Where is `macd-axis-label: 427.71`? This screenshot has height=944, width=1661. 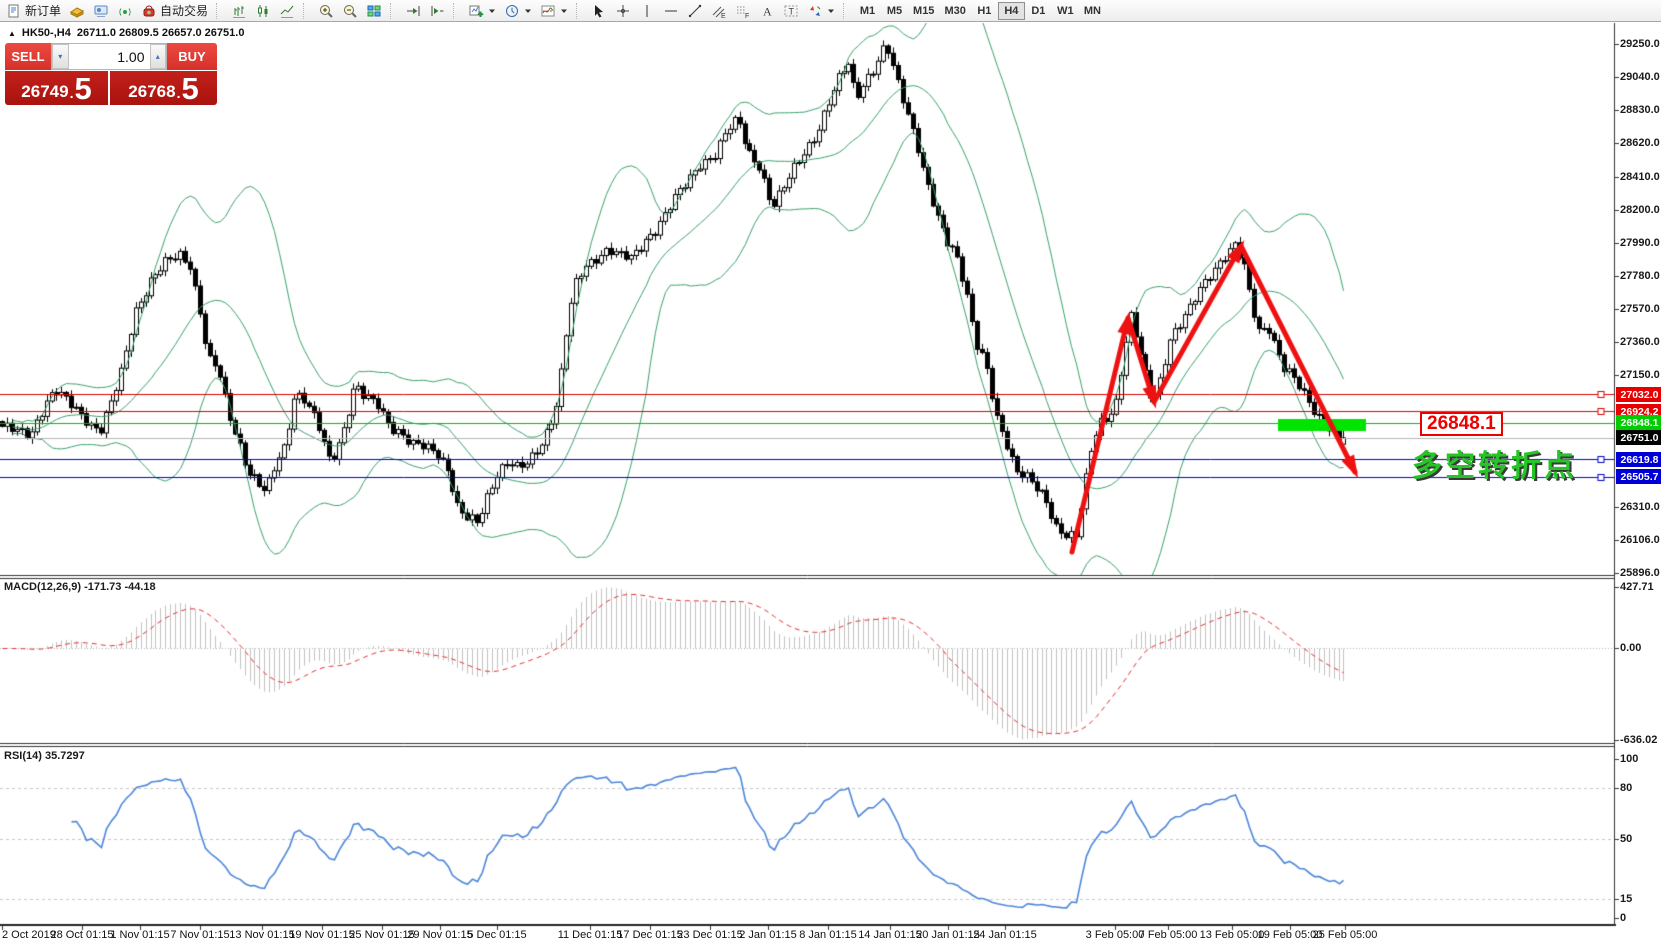 macd-axis-label: 427.71 is located at coordinates (1637, 587).